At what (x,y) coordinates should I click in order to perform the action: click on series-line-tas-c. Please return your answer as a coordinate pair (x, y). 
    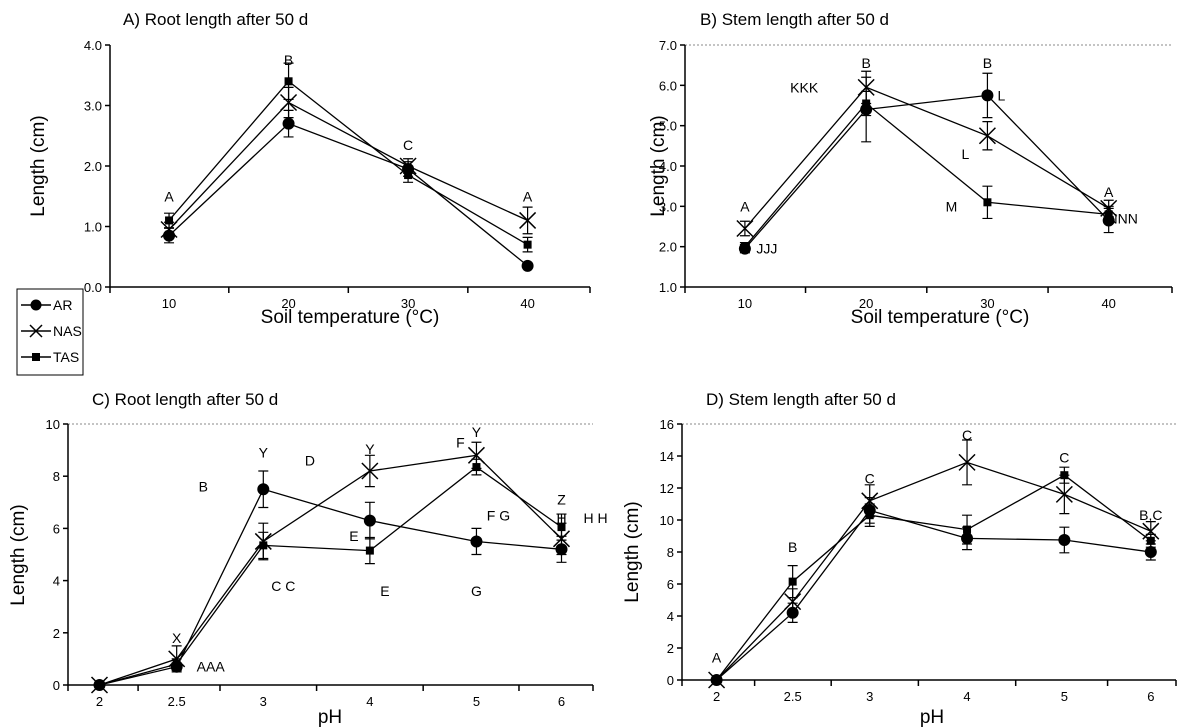
    Looking at the image, I should click on (330, 576).